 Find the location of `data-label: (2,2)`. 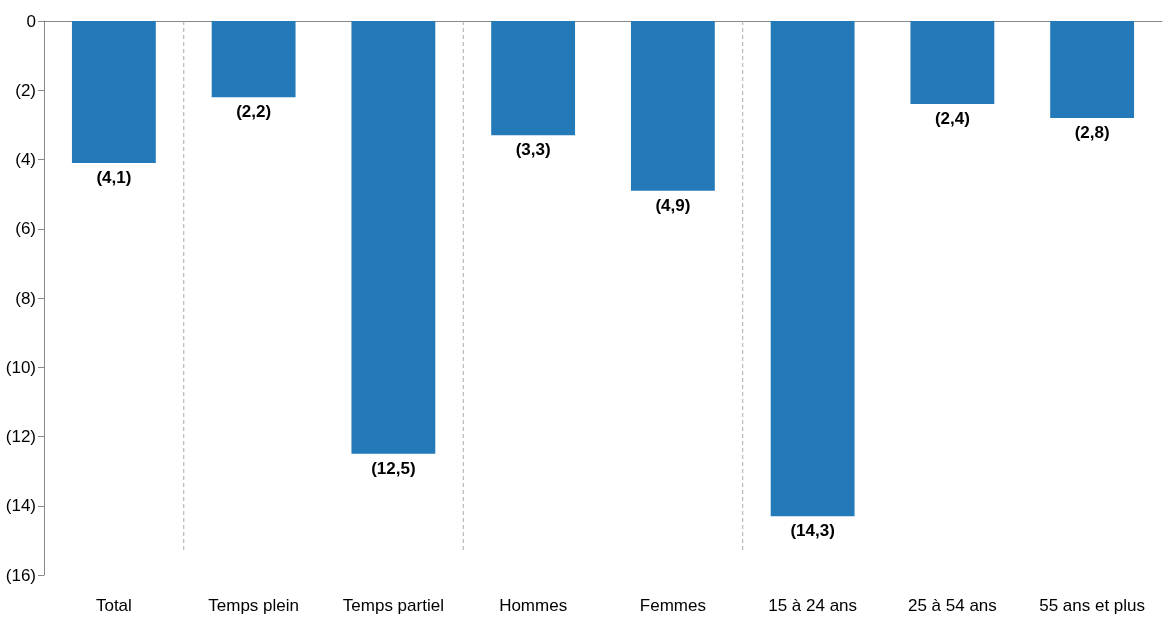

data-label: (2,2) is located at coordinates (254, 112).